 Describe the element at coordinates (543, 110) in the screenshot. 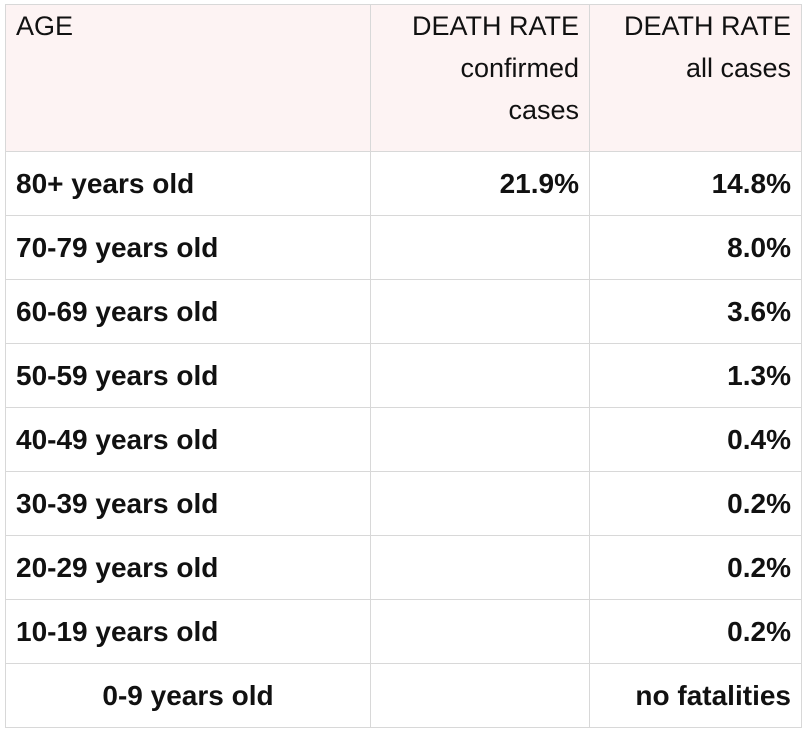

I see `header-confirmed-line-3: cases` at that location.